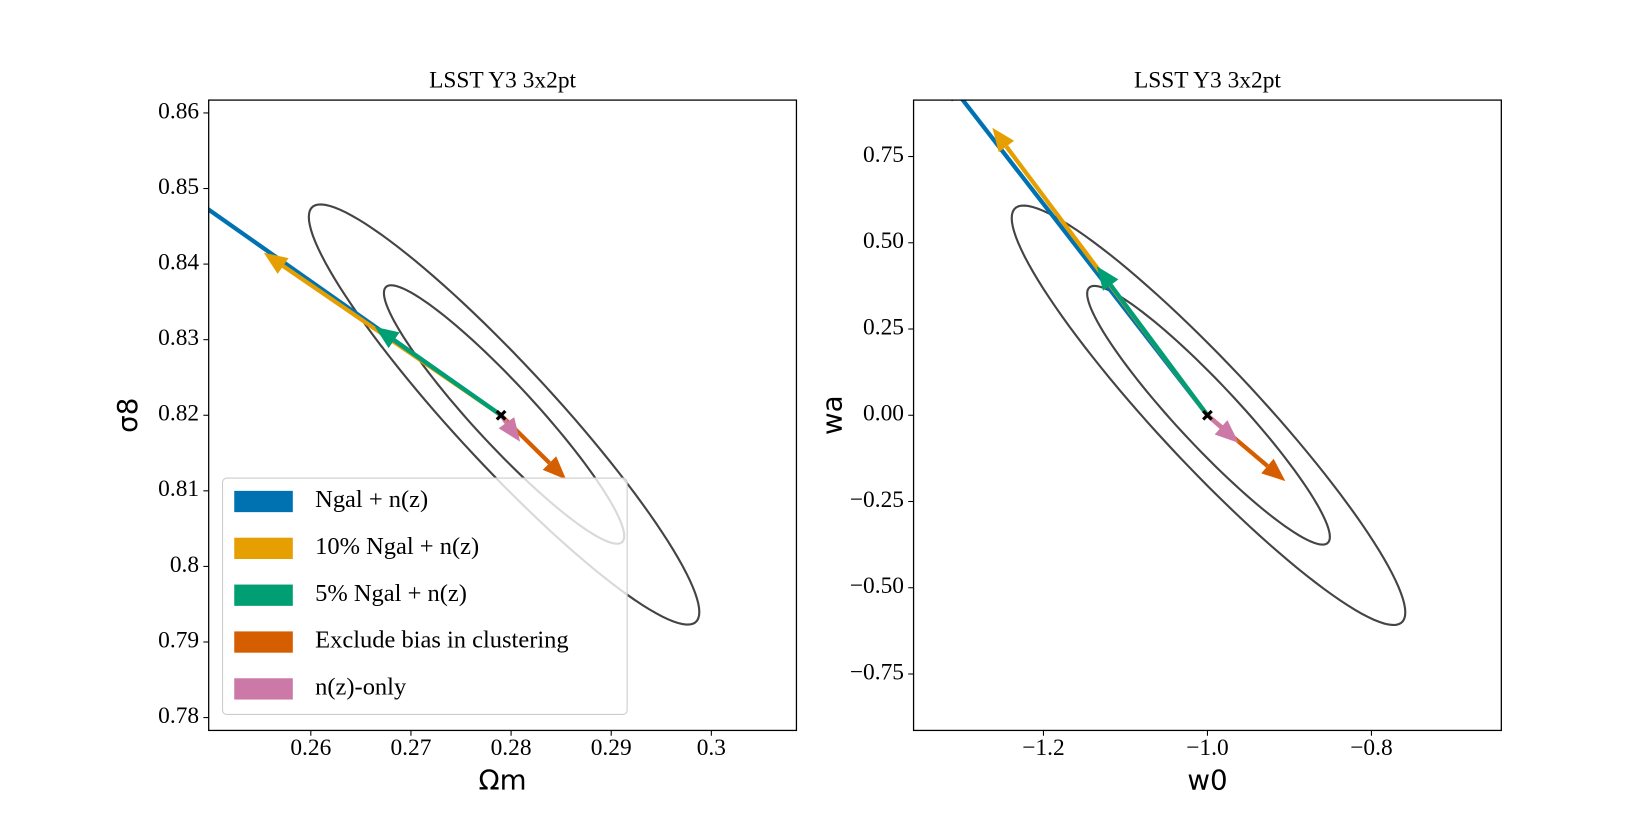 This screenshot has width=1644, height=822. I want to click on y-tick-label: 0.75, so click(883, 155).